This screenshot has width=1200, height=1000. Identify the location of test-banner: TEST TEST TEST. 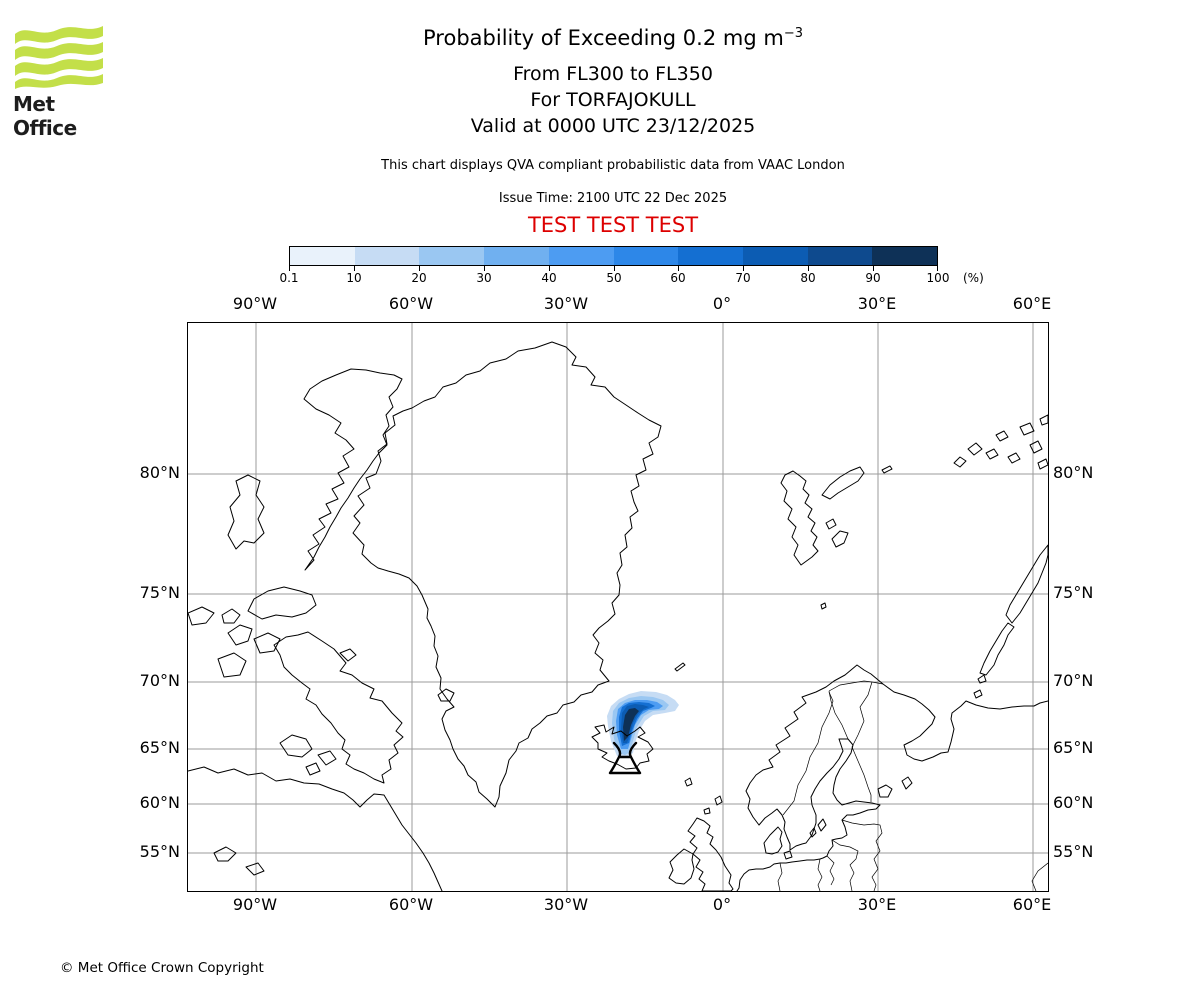
(613, 225).